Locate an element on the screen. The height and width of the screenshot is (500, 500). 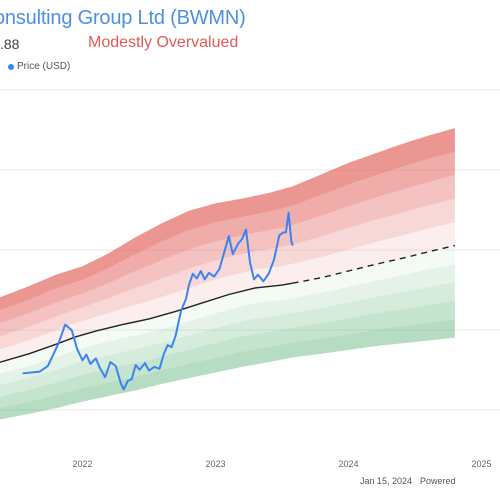
legend-dot-icon is located at coordinates (11, 66).